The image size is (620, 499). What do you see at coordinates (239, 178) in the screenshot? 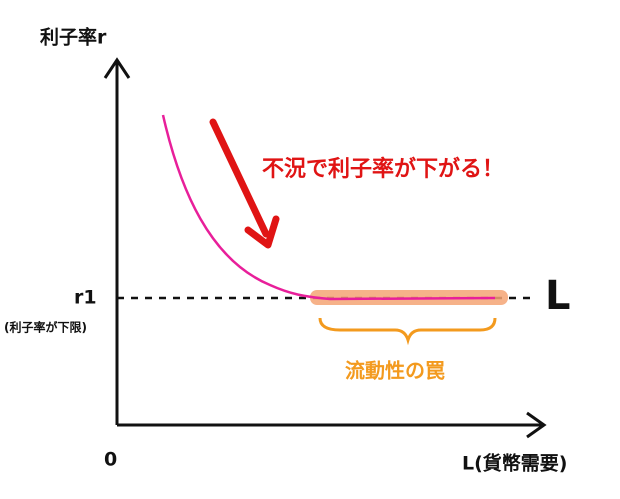
I see `down-arrow` at bounding box center [239, 178].